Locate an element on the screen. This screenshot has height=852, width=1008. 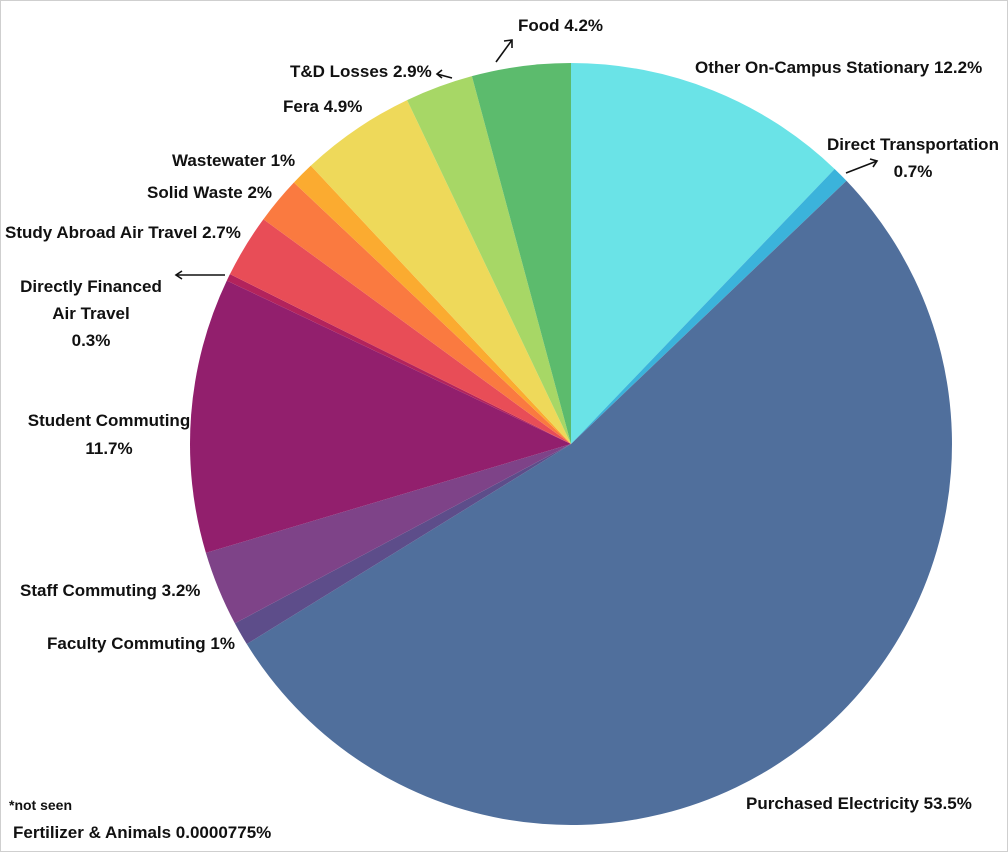
arrow-directly-financed is located at coordinates (199, 275).